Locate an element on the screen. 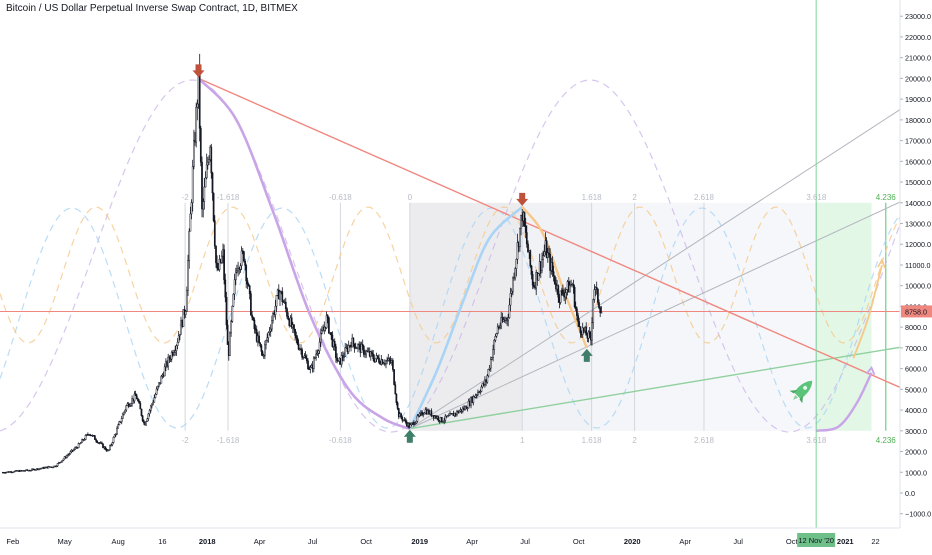  time-tick-label: 2021 is located at coordinates (845, 541).